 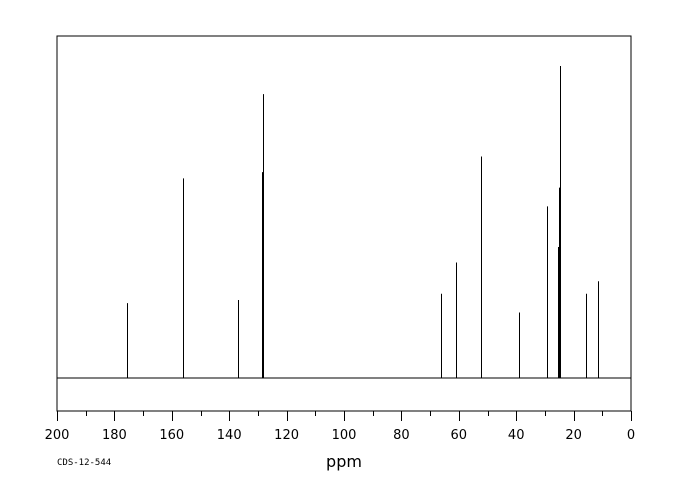 I want to click on x-tick-label: 120, so click(x=286, y=435).